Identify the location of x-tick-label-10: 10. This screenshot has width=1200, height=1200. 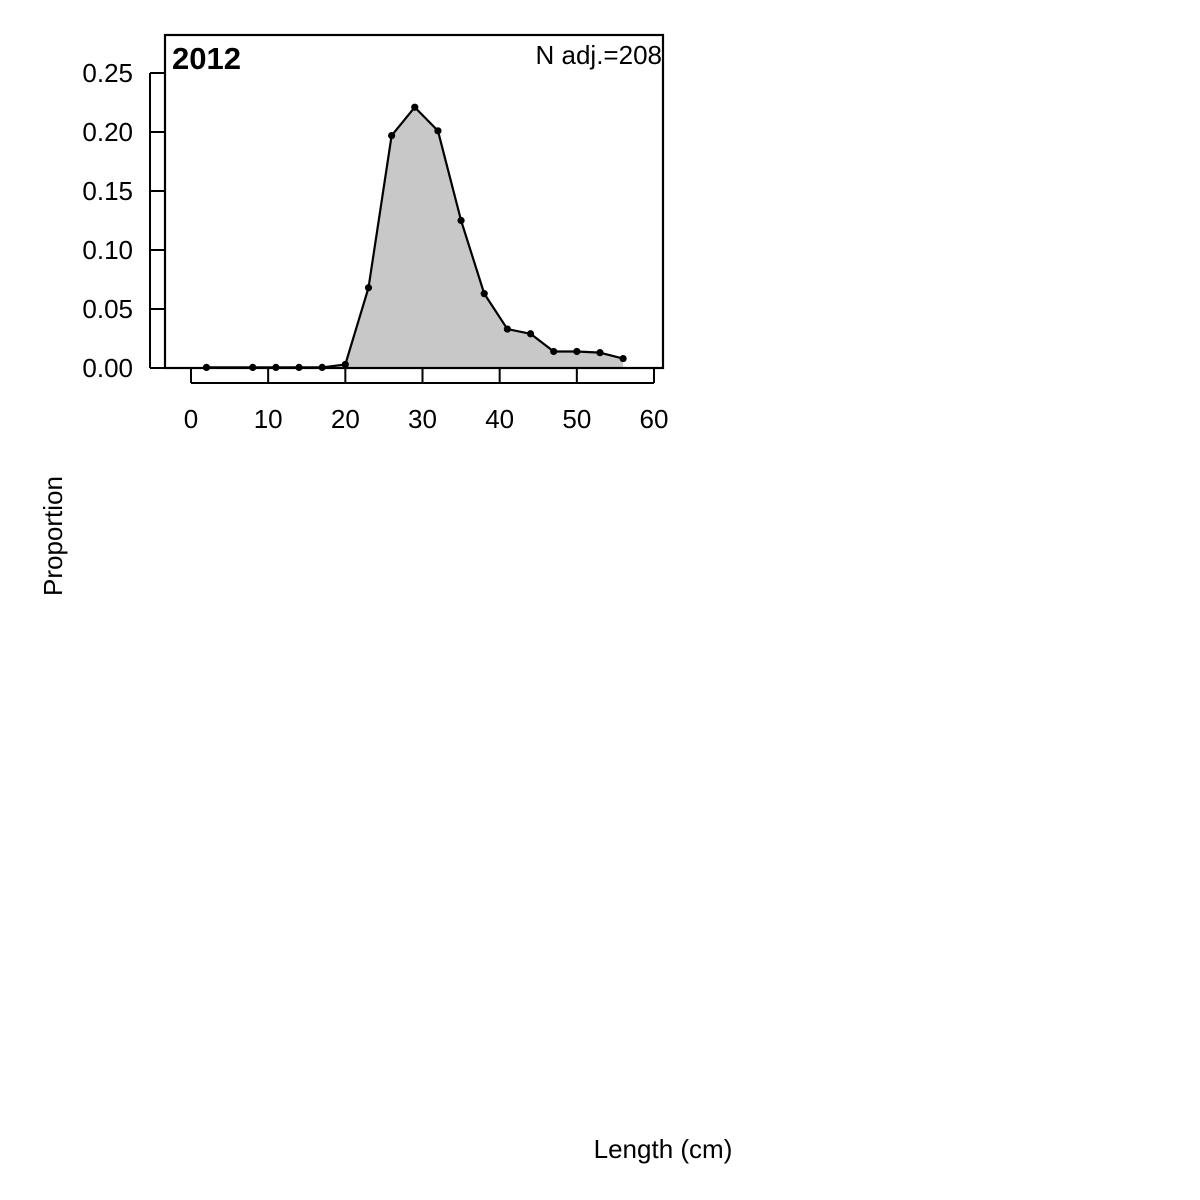
(268, 419).